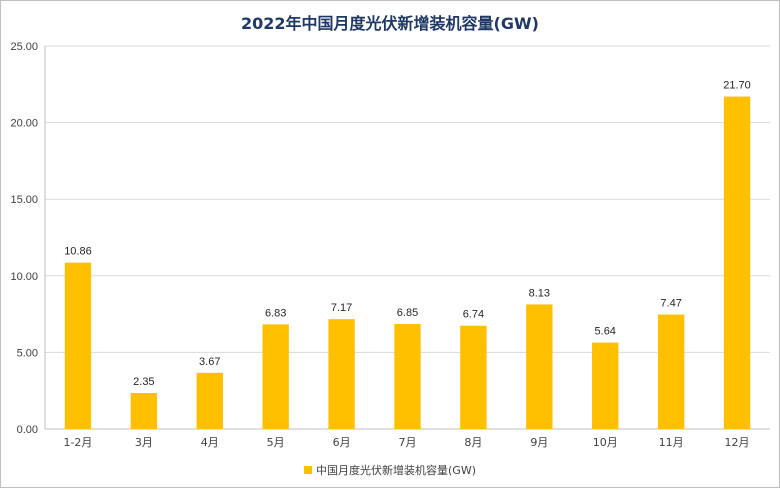 Image resolution: width=780 pixels, height=488 pixels. What do you see at coordinates (605, 442) in the screenshot?
I see `x-tick-label: 10月` at bounding box center [605, 442].